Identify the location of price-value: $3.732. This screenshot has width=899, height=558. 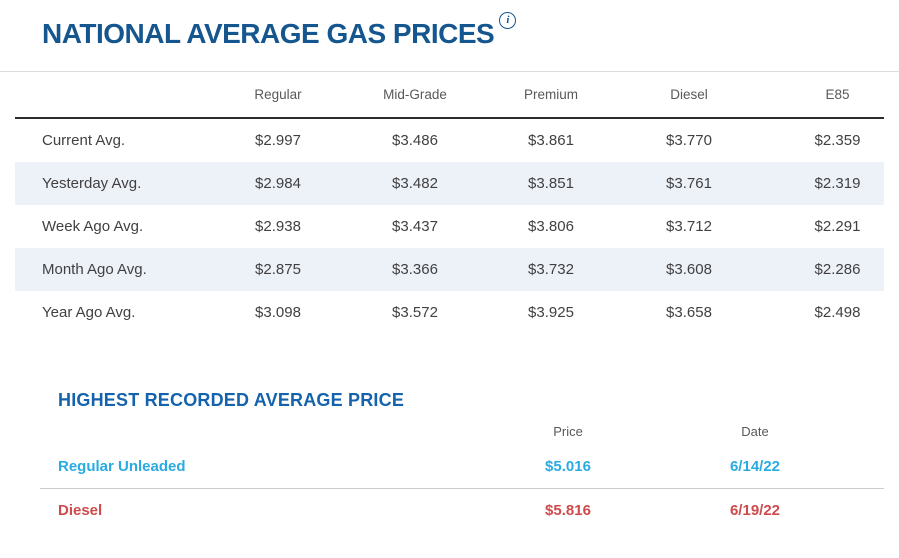
(551, 269).